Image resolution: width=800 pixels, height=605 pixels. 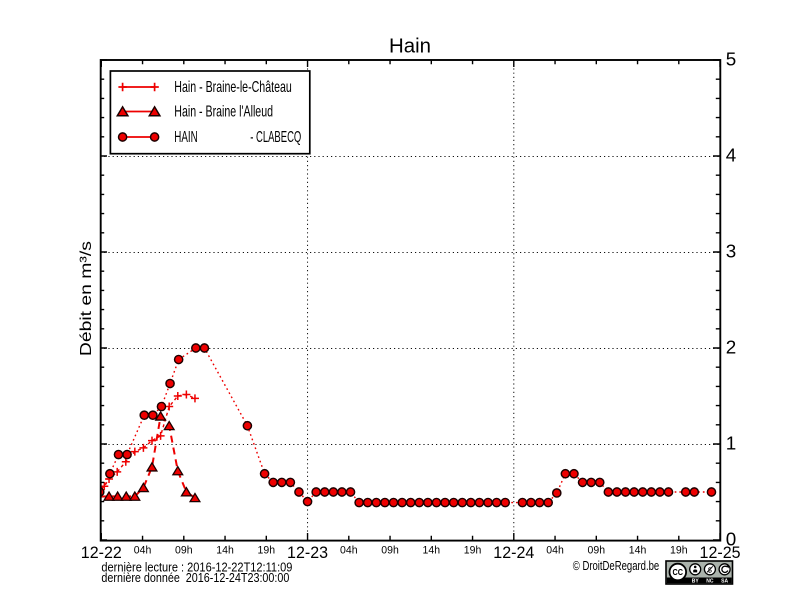 I want to click on svg-text: Débit en m³/s, so click(x=86, y=298).